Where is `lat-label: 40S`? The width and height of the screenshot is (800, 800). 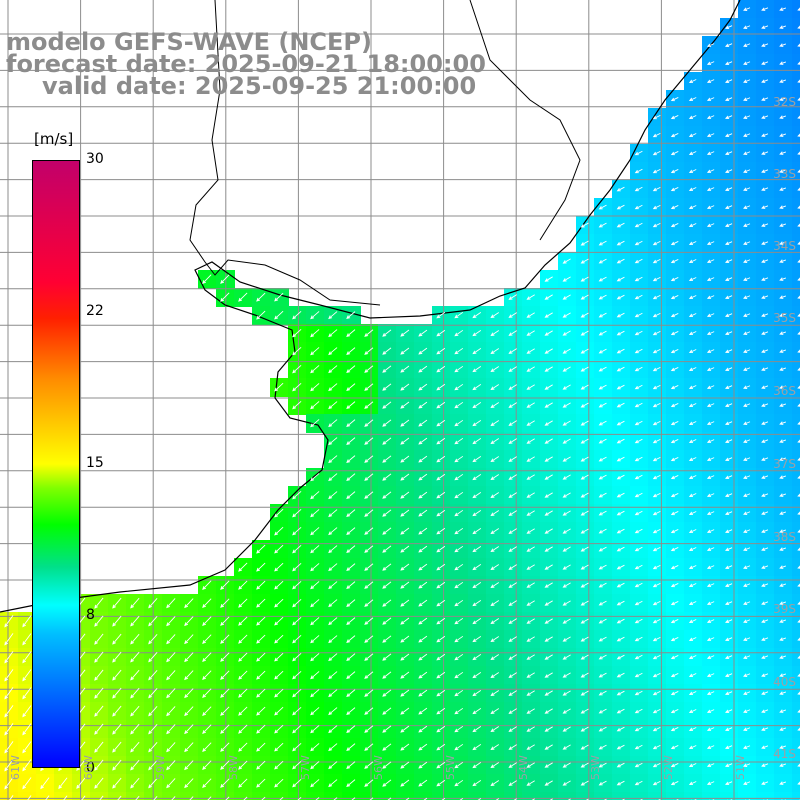 lat-label: 40S is located at coordinates (784, 682).